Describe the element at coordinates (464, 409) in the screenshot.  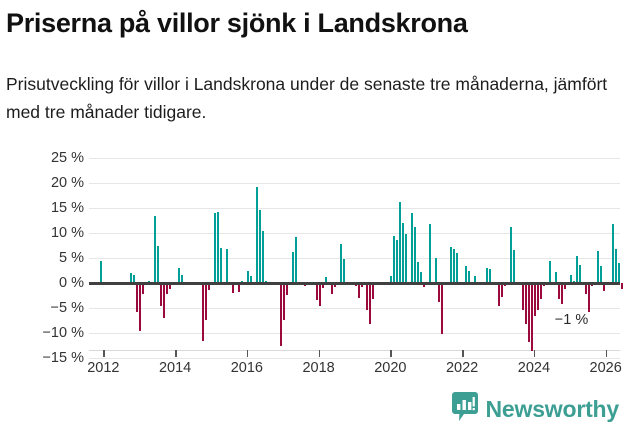
I see `bar-chart-speech-bubble-icon` at that location.